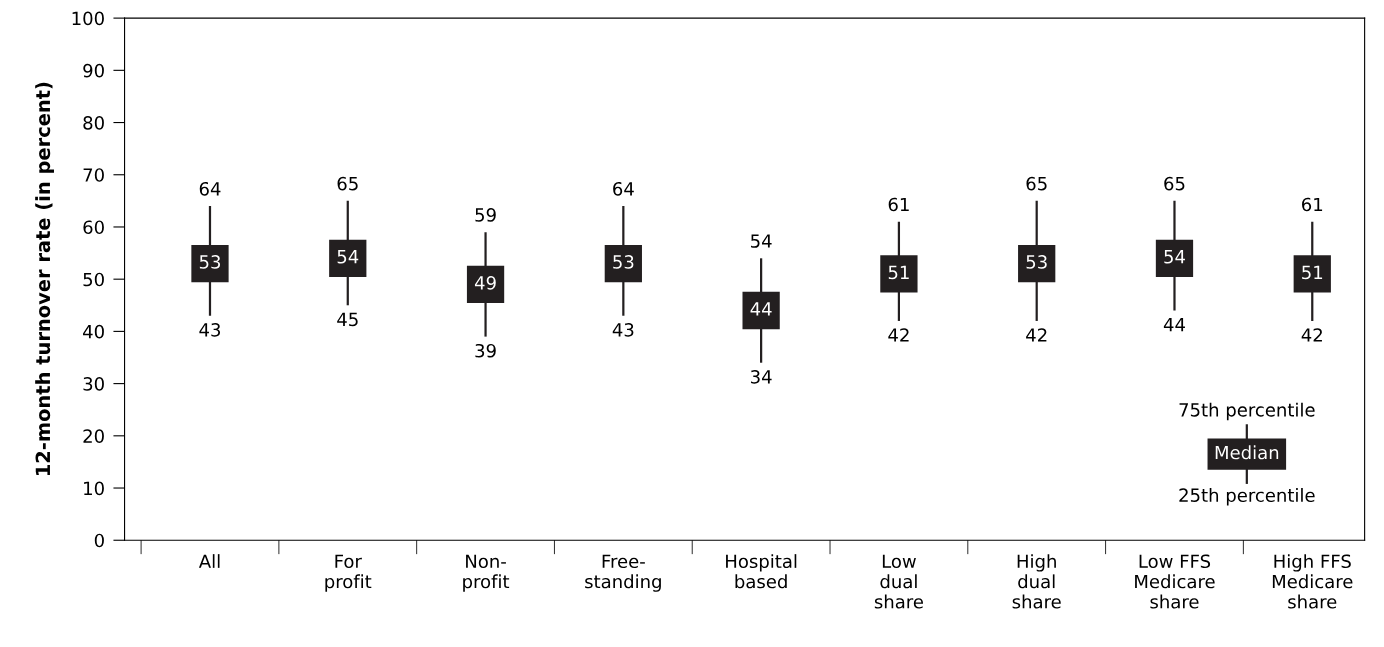  What do you see at coordinates (93, 384) in the screenshot?
I see `y-tick-label: 30` at bounding box center [93, 384].